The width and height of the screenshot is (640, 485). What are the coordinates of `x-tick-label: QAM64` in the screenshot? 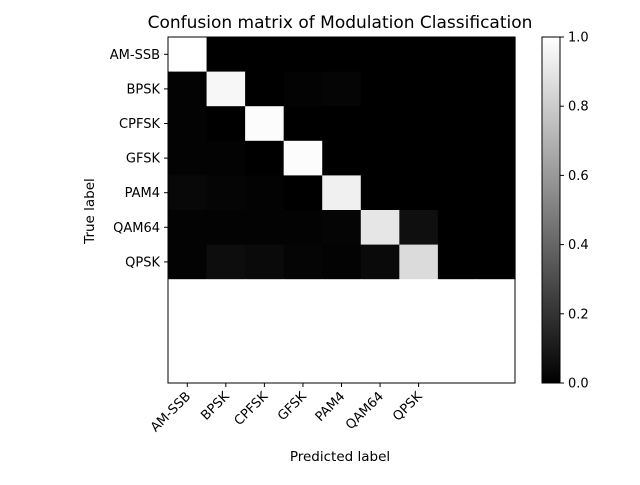 It's located at (365, 411).